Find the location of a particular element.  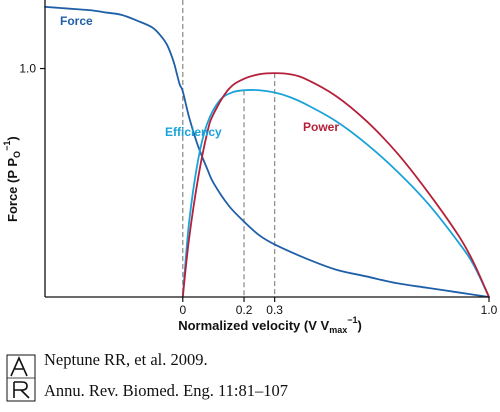

x-tick-label: 0.3 is located at coordinates (274, 310).